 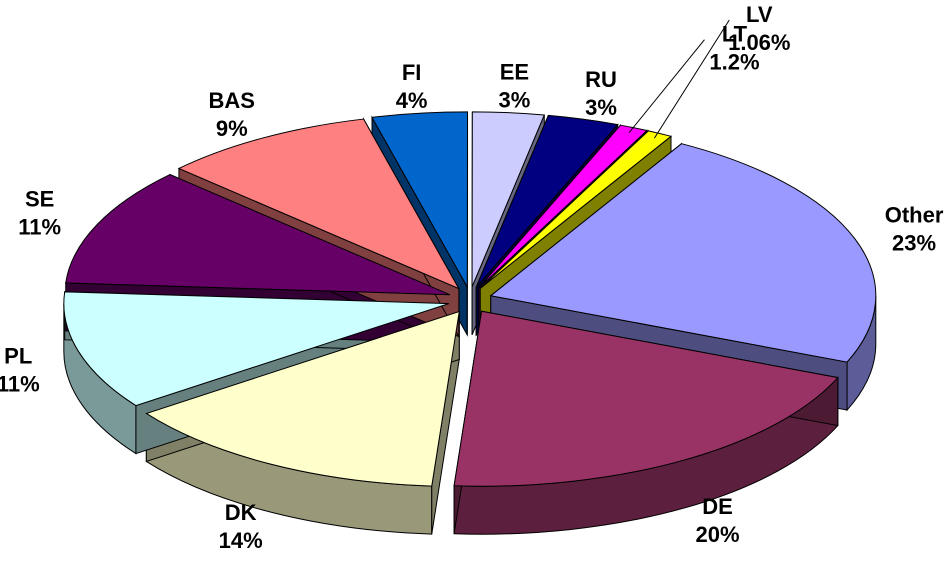 What do you see at coordinates (18, 355) in the screenshot?
I see `category-label: PL` at bounding box center [18, 355].